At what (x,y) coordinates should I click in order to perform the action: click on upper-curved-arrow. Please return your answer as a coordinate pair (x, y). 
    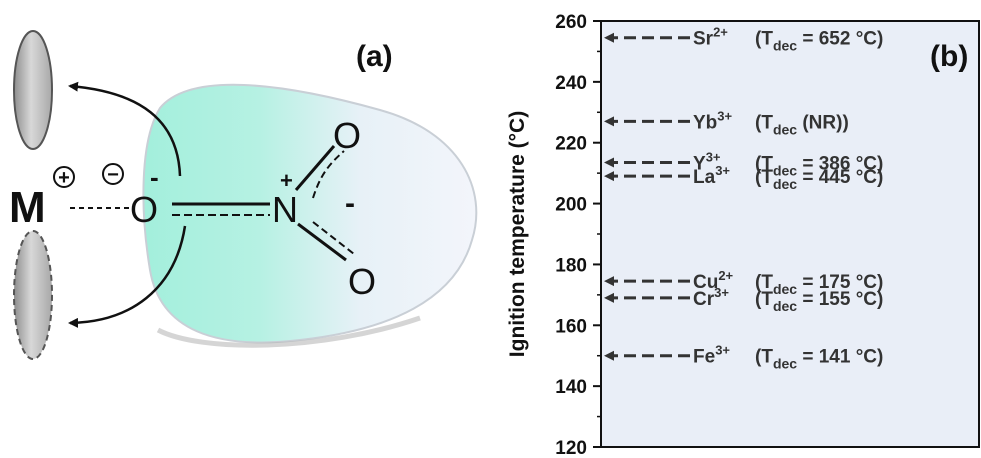
    Looking at the image, I should click on (125, 129).